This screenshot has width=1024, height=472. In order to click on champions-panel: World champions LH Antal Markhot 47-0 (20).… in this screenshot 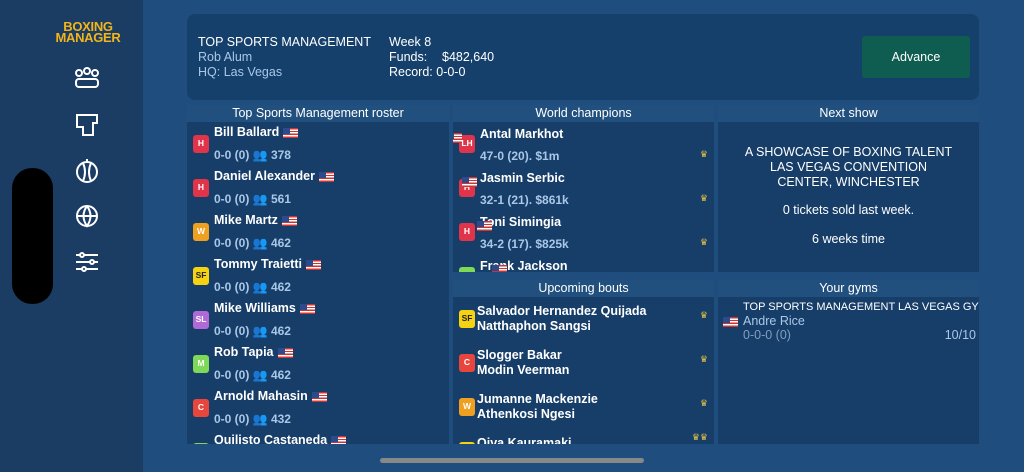, I will do `click(583, 188)`.